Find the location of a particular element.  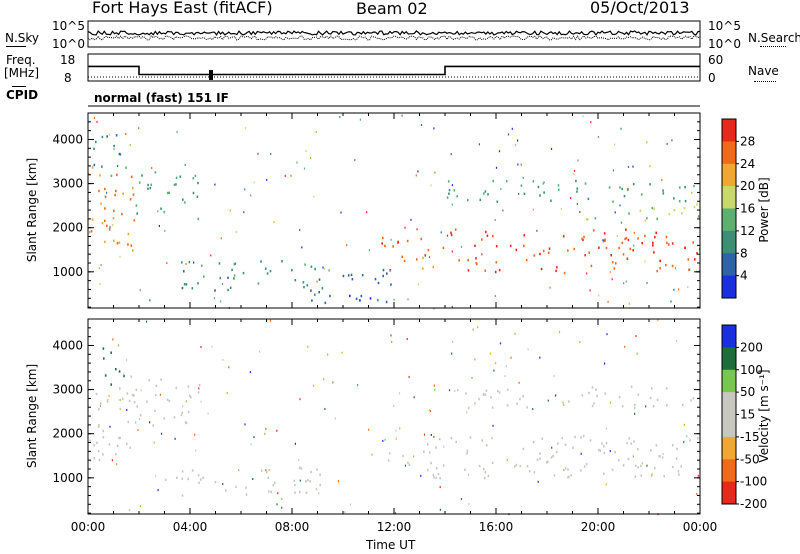

time-axis-label: Time UT is located at coordinates (391, 545).